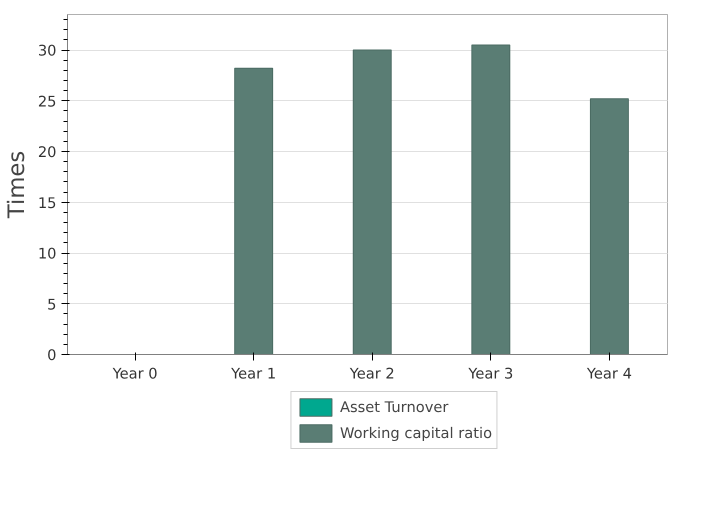  Describe the element at coordinates (371, 374) in the screenshot. I see `x-tick-label: Year 2` at that location.